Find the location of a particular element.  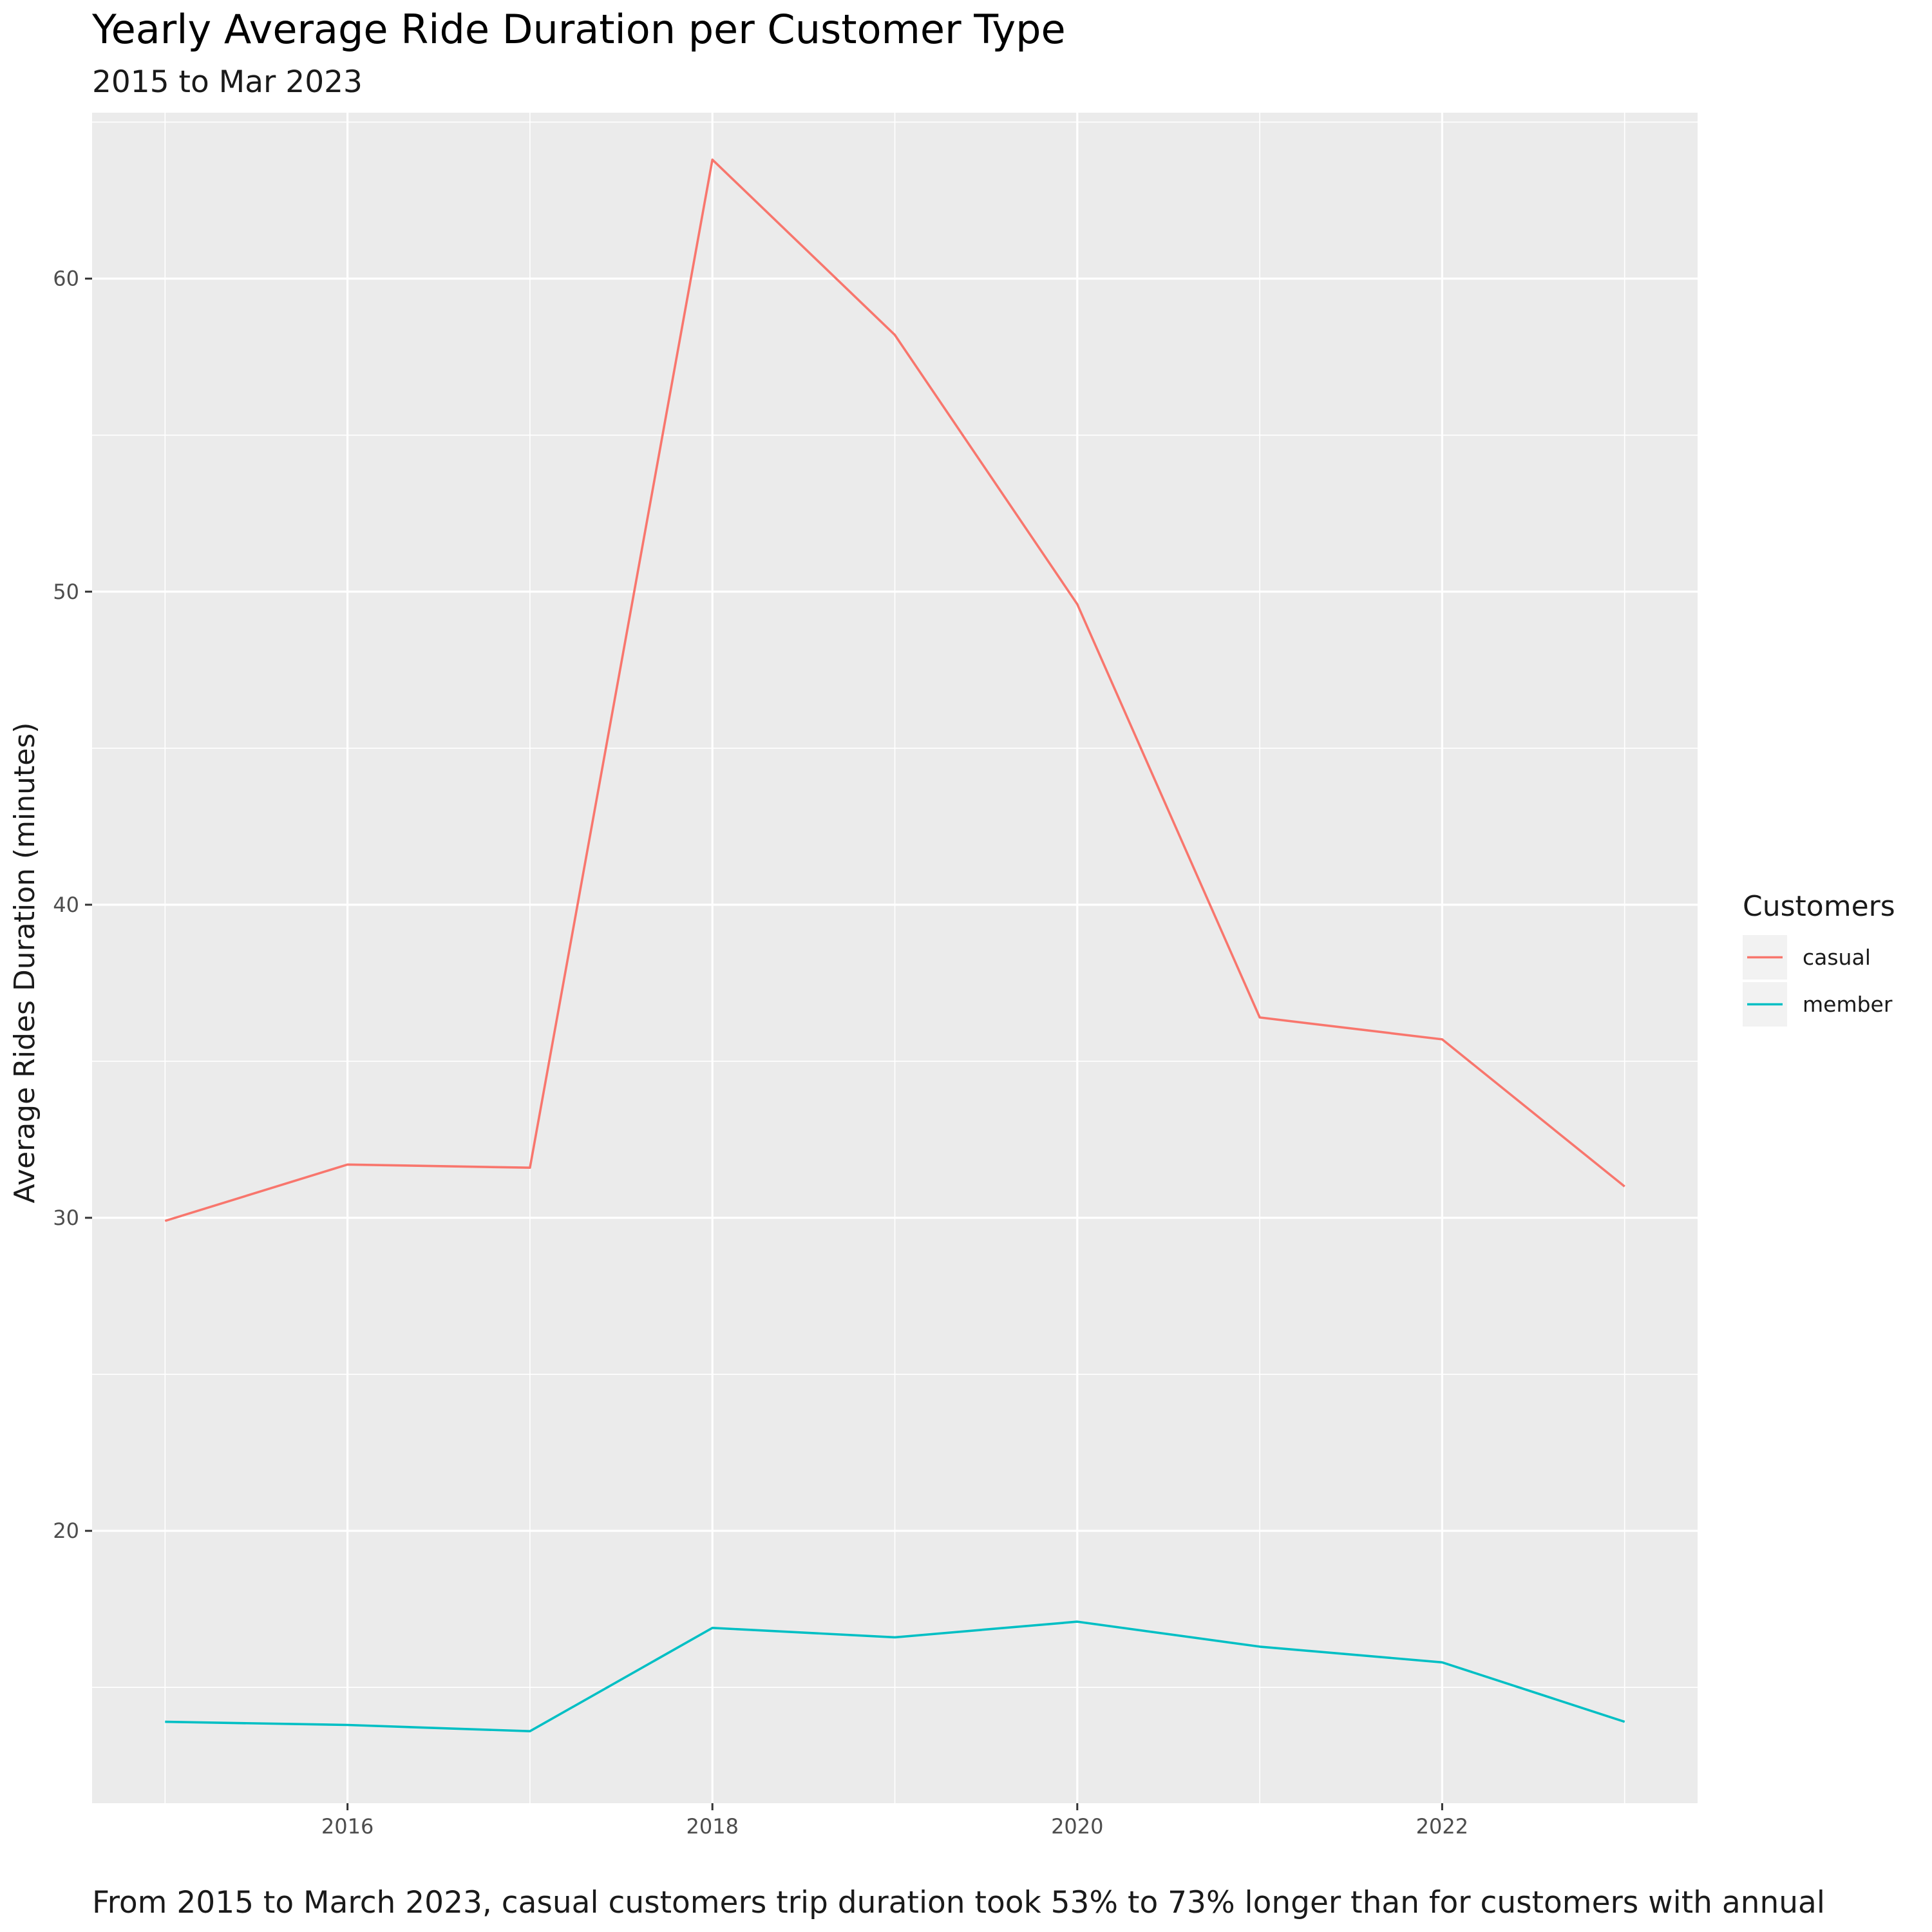

x-axis: 2016 2018 2020 2022 is located at coordinates (894, 1821).